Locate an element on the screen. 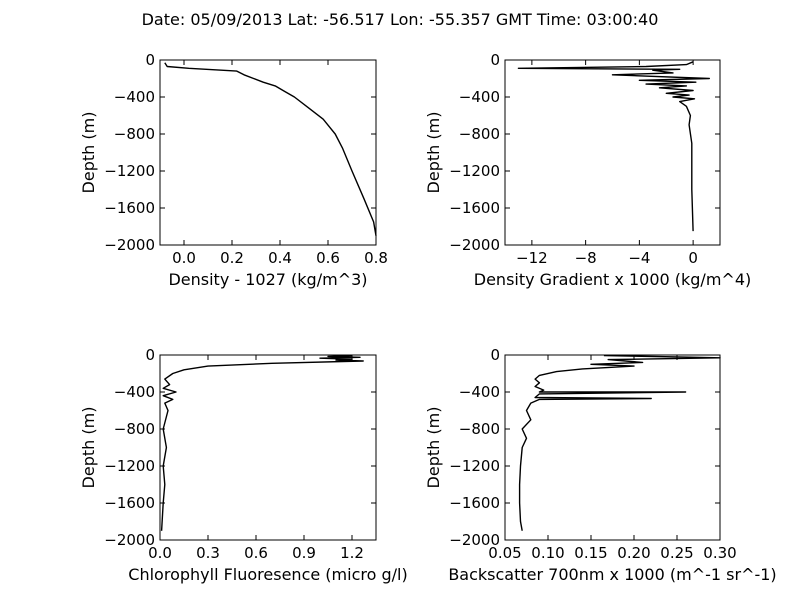  panel-4-frame is located at coordinates (612, 447).